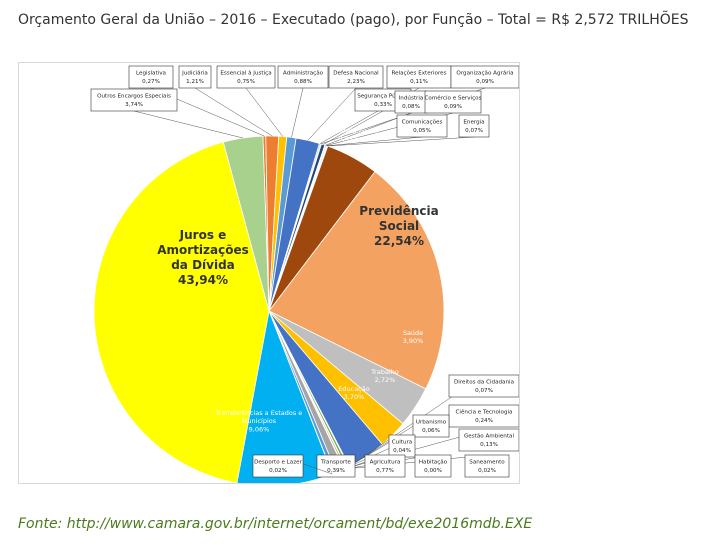  I want to click on pie-label-previdencia-social: Social, so click(399, 226).